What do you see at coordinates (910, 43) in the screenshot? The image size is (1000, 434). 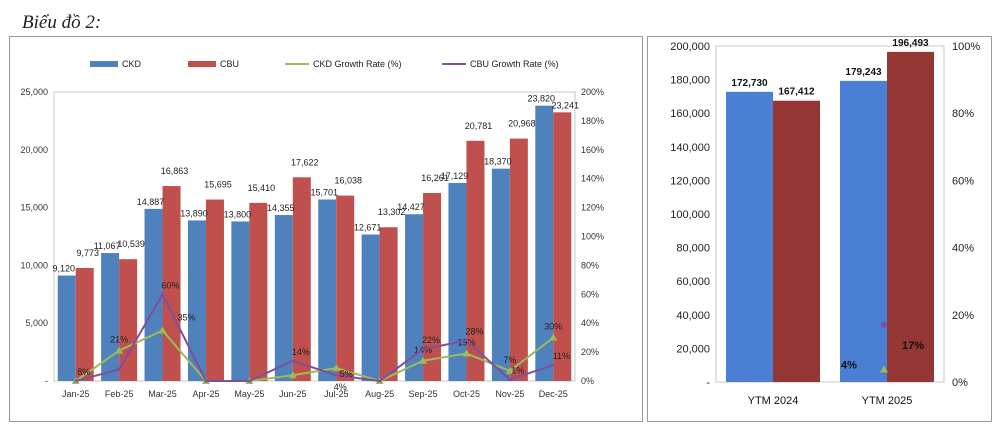 I see `cbu-value-label: 196,493` at bounding box center [910, 43].